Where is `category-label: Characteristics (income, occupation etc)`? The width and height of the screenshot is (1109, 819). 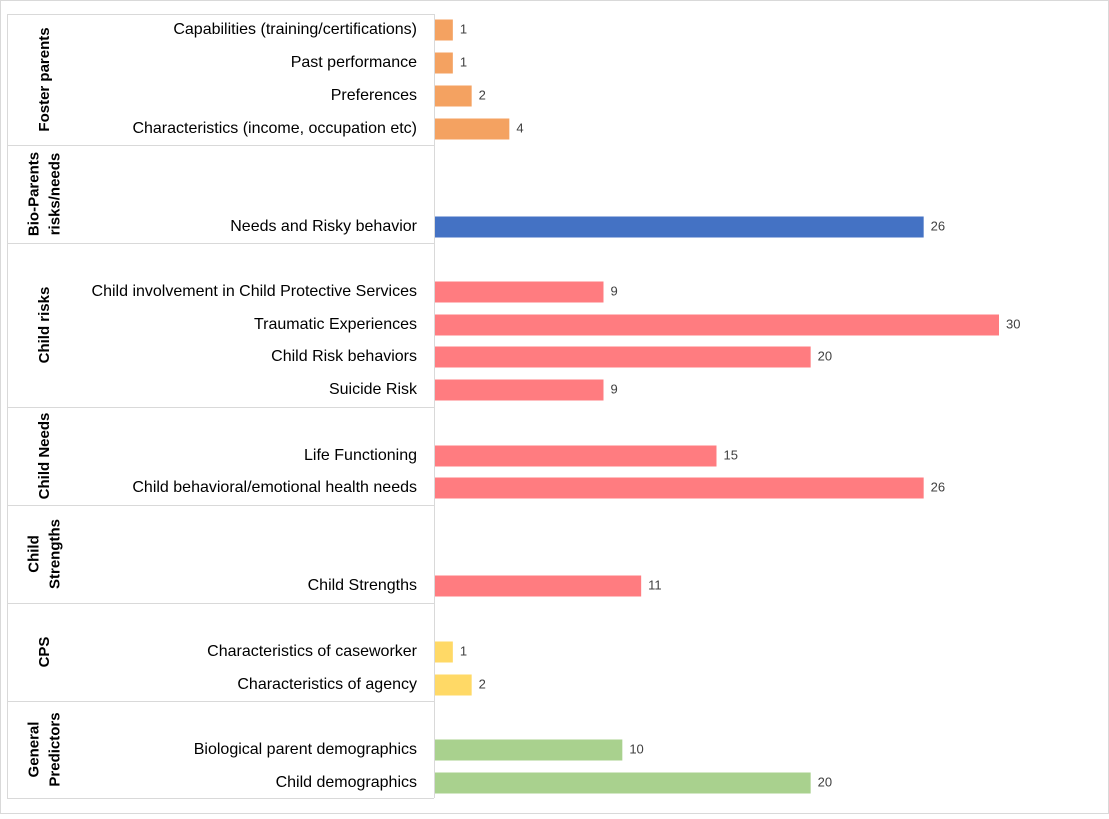
category-label: Characteristics (income, occupation etc) is located at coordinates (274, 128).